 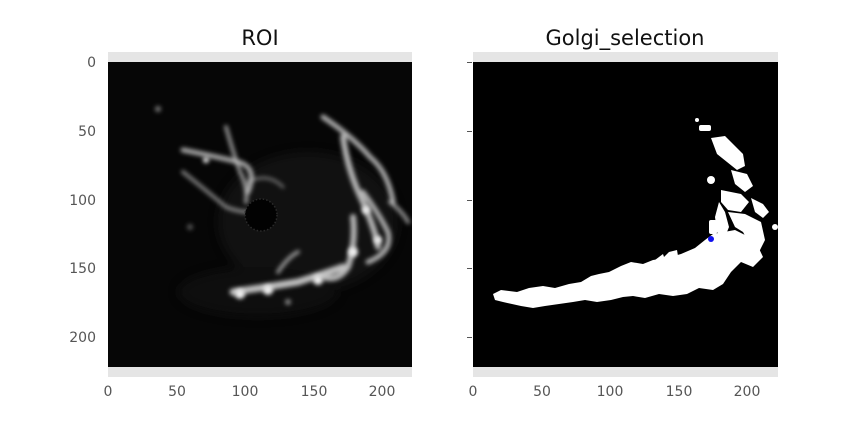 I want to click on roi-title: ROI, so click(x=260, y=38).